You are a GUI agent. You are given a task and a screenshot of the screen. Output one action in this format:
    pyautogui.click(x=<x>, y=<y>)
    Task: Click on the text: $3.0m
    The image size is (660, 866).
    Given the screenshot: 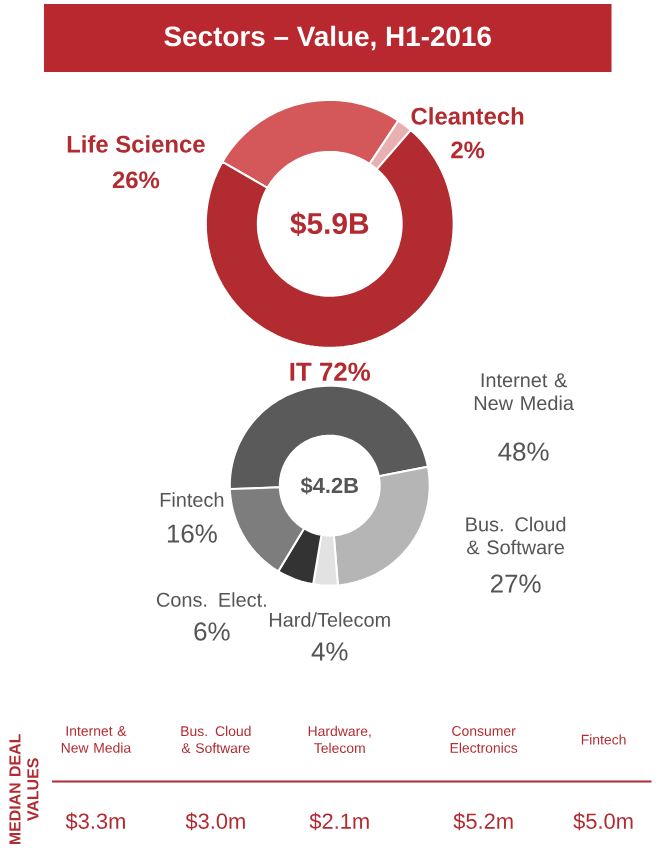 What is the action you would take?
    pyautogui.click(x=215, y=821)
    